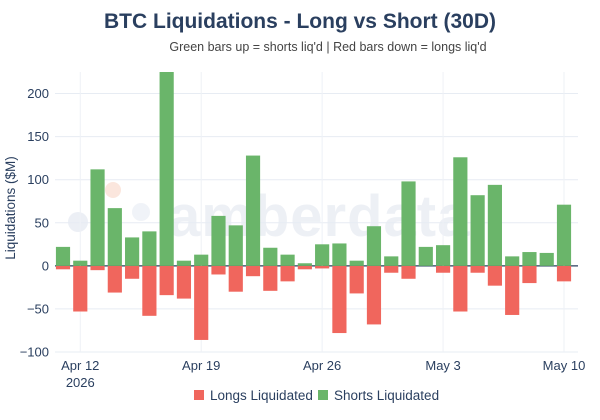  Describe the element at coordinates (78, 222) in the screenshot. I see `watermark-logo-dot-blue` at that location.